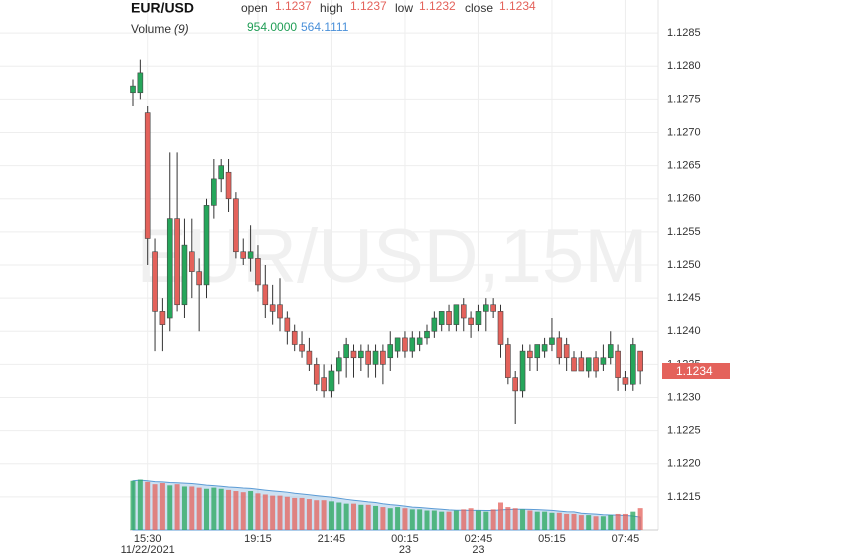 The height and width of the screenshot is (558, 843). Describe the element at coordinates (684, 199) in the screenshot. I see `y-tick-label: 1.1260` at that location.